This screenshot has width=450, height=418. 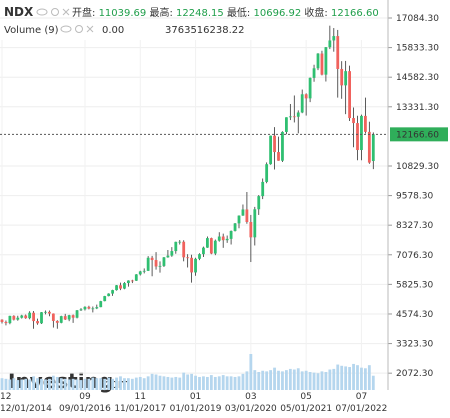 What do you see at coordinates (5, 397) in the screenshot?
I see `x-tick-label: 12` at bounding box center [5, 397].